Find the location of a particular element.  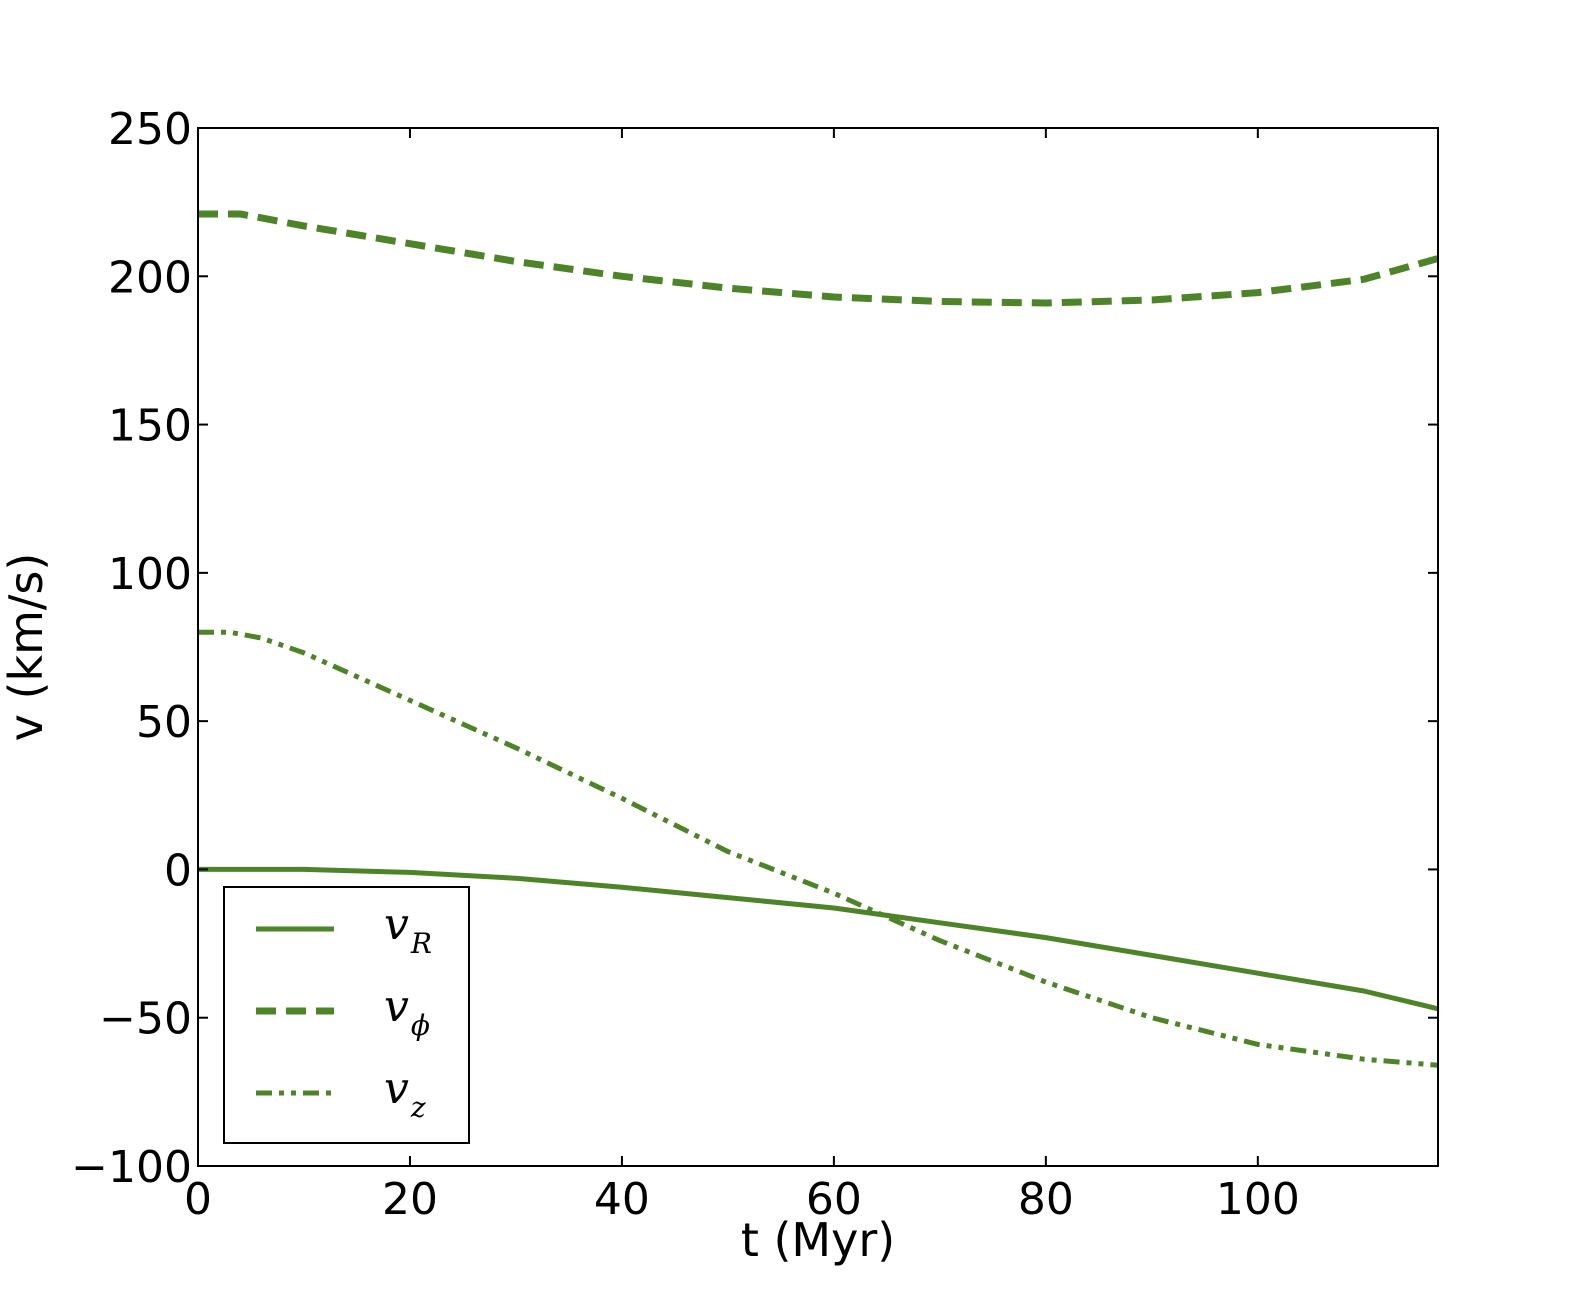

legend-label-sub: z is located at coordinates (418, 1107).